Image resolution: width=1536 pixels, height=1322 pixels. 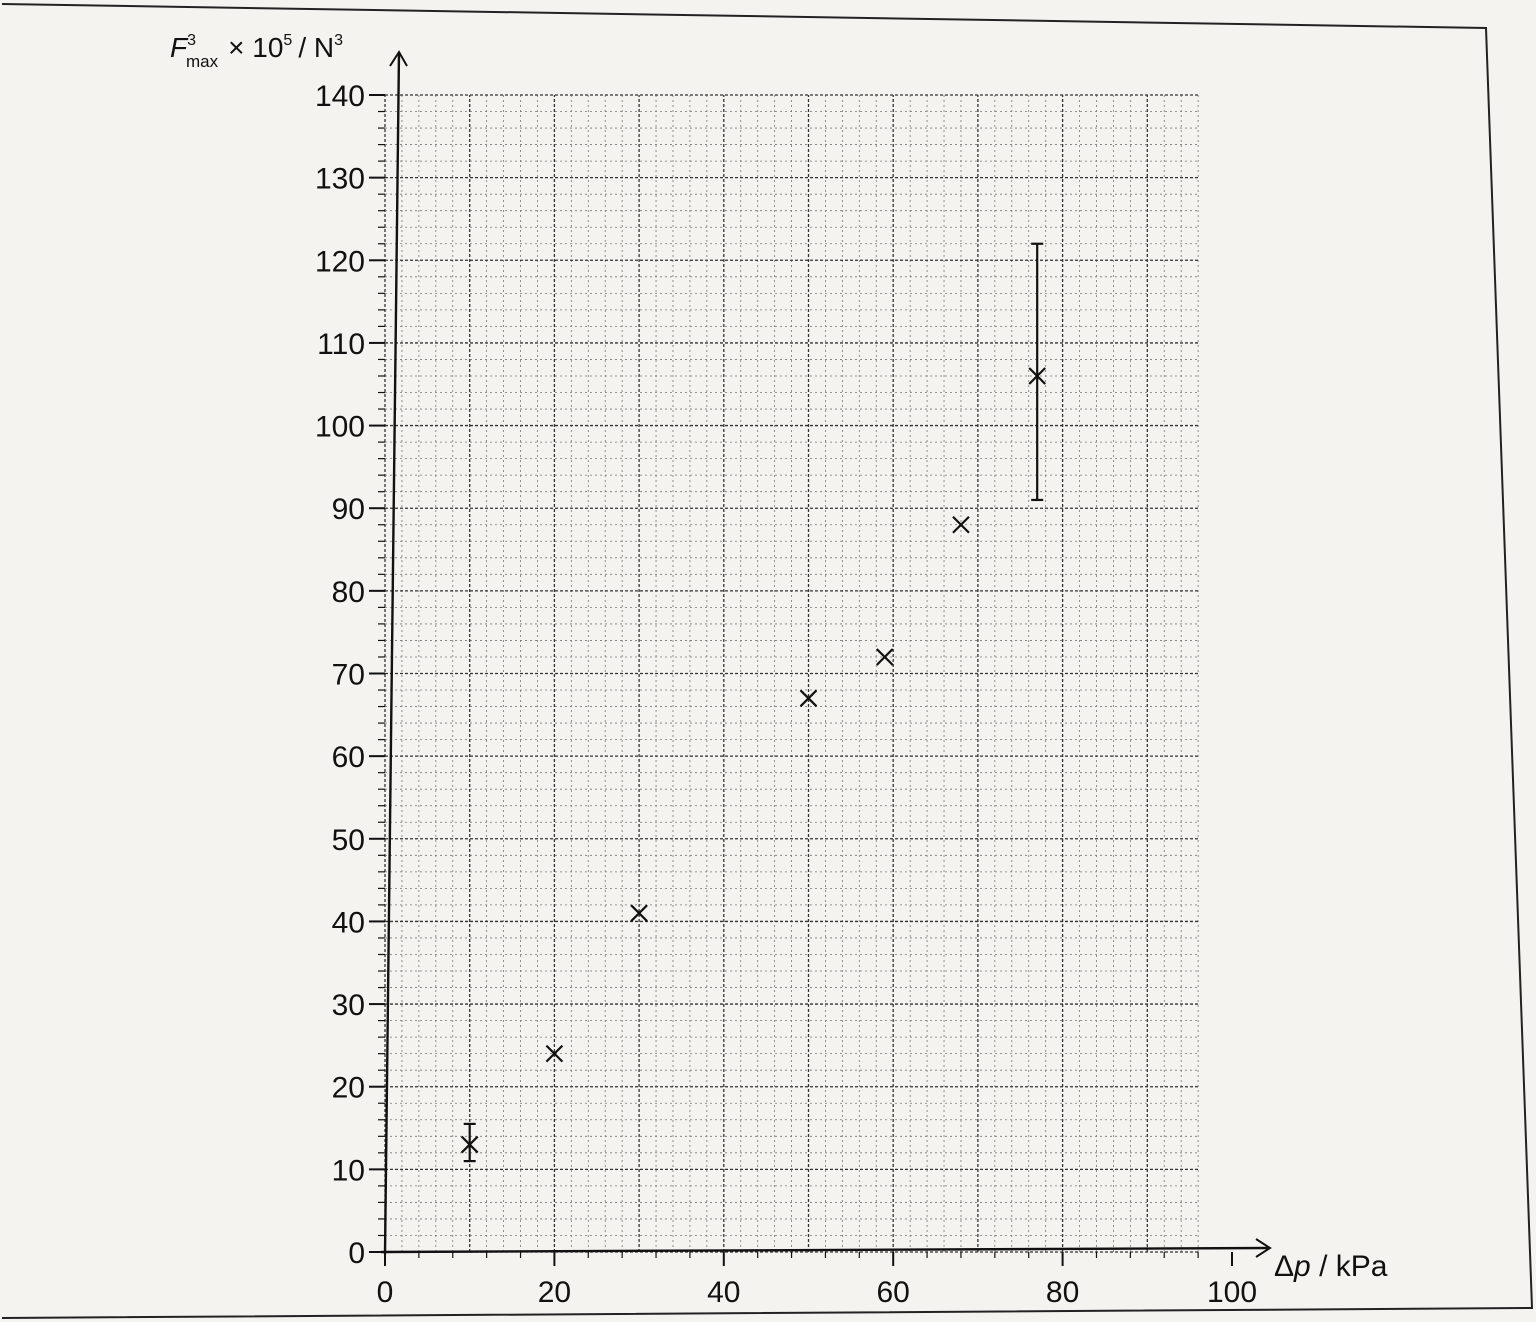 What do you see at coordinates (1232, 1292) in the screenshot?
I see `x-tick-label: 100` at bounding box center [1232, 1292].